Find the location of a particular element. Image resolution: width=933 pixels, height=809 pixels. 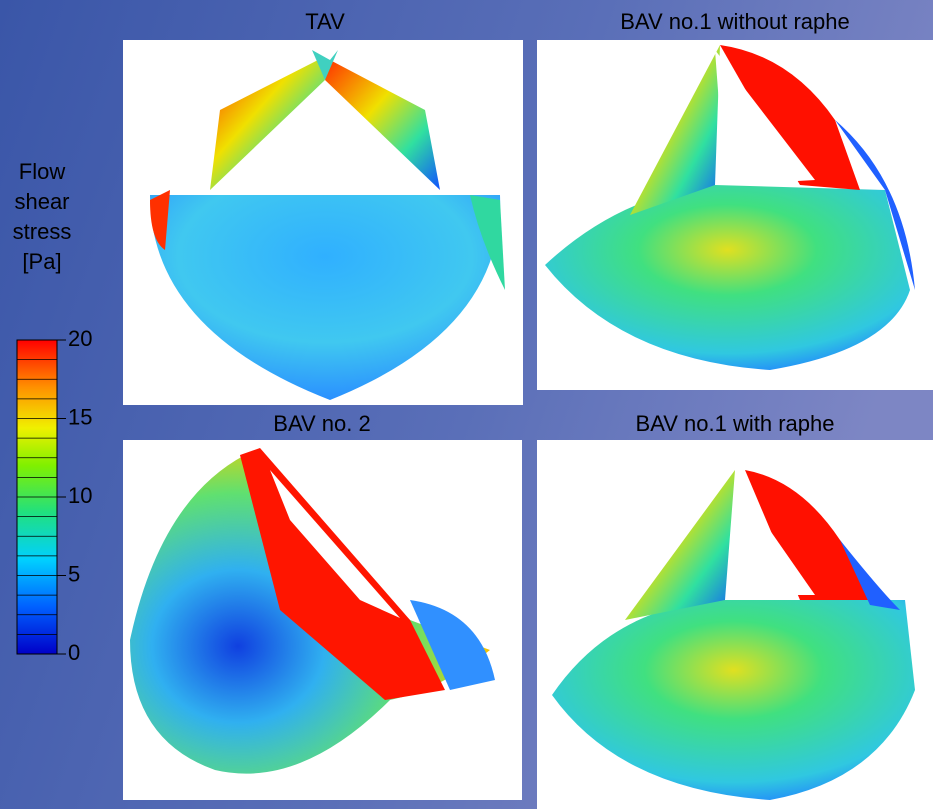

colorbar-tick-label: 0 is located at coordinates (74, 652).